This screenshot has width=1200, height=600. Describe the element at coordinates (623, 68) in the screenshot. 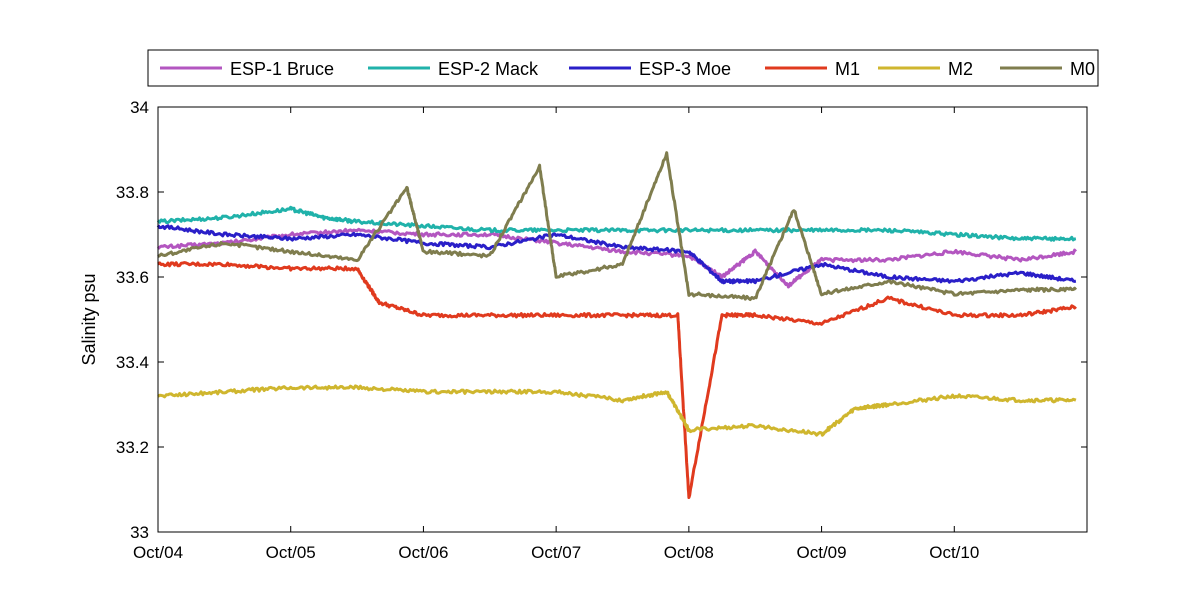

I see `legend: ESP-1 Bruce ESP-2 Mack ESP-3 Moe M1 M2 M0` at that location.